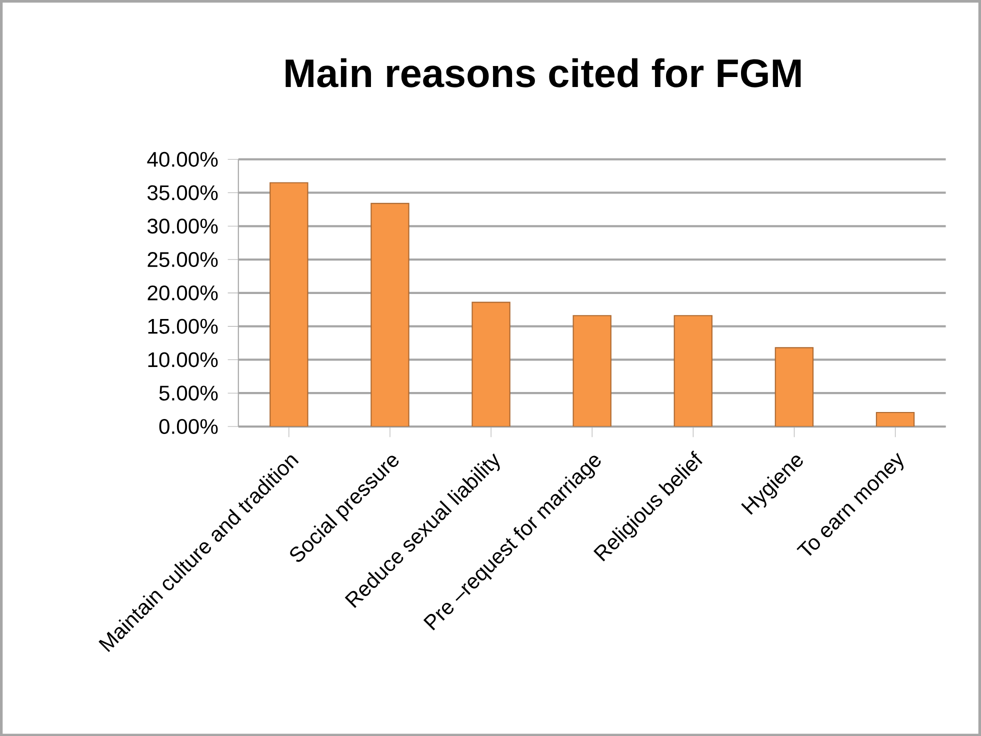  I want to click on y-tick-label: 40.00%, so click(182, 159).